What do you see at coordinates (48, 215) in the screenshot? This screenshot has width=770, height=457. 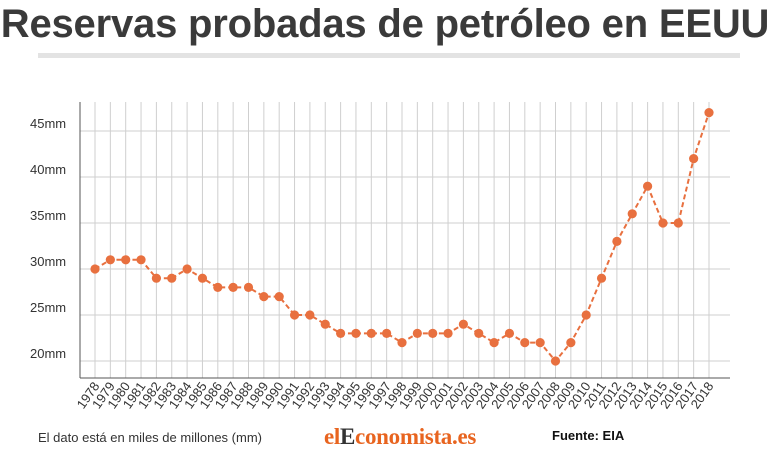 I see `y-tick-label: 35mm` at bounding box center [48, 215].